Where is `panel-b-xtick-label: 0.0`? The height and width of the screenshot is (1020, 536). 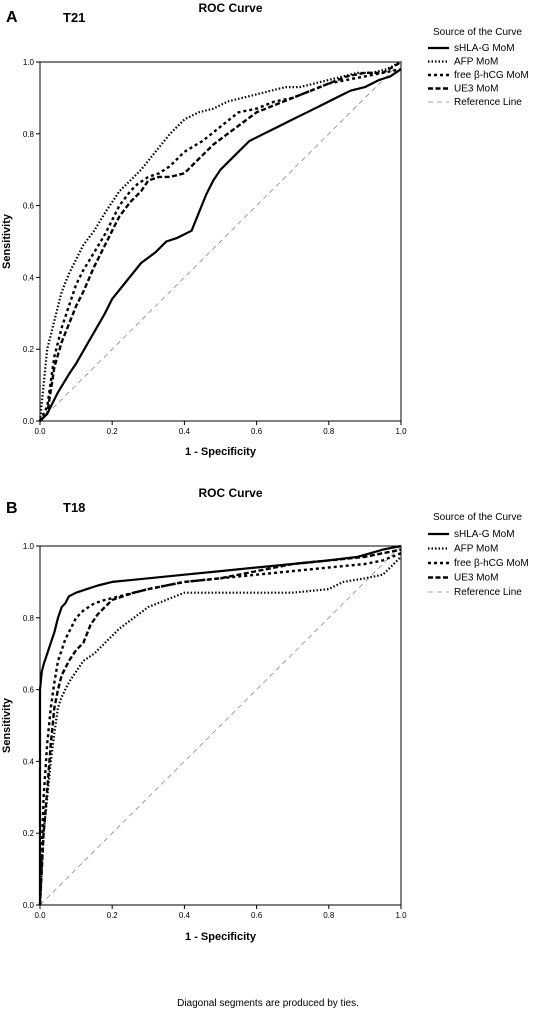 panel-b-xtick-label: 0.0 is located at coordinates (40, 915).